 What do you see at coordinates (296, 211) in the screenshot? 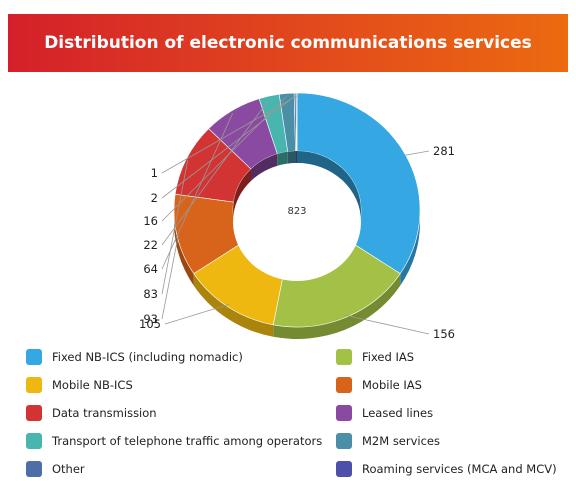
I see `center-total-label: 823` at bounding box center [296, 211].